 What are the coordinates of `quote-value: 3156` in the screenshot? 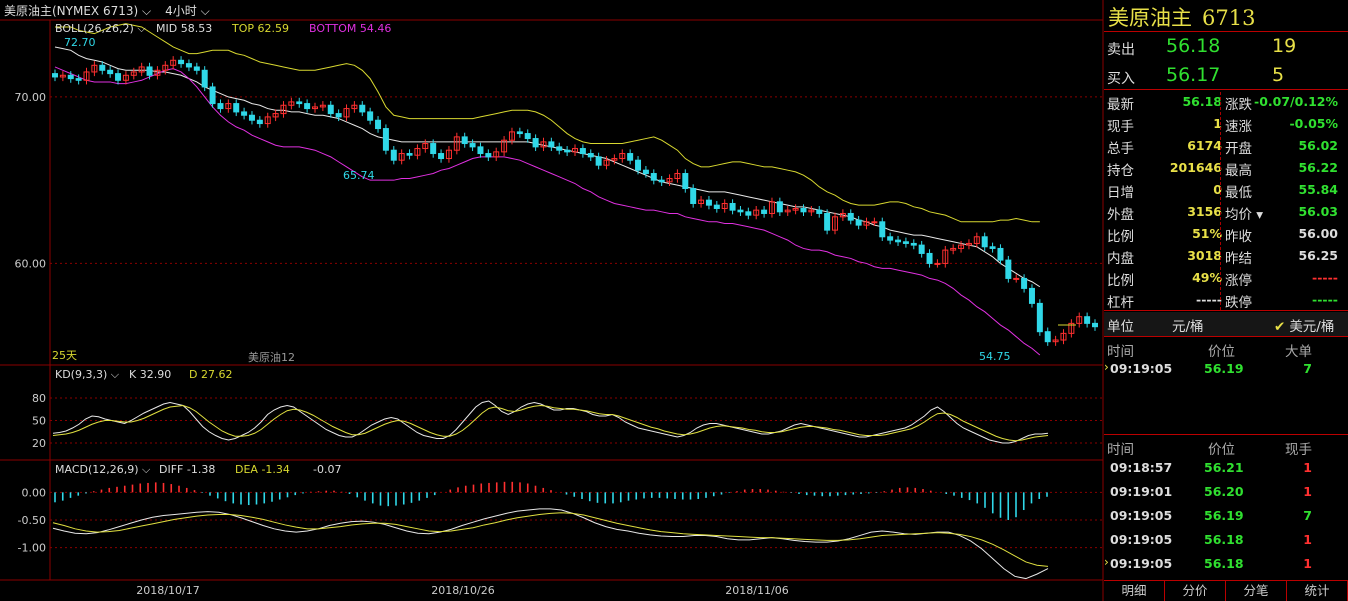 It's located at (1204, 211).